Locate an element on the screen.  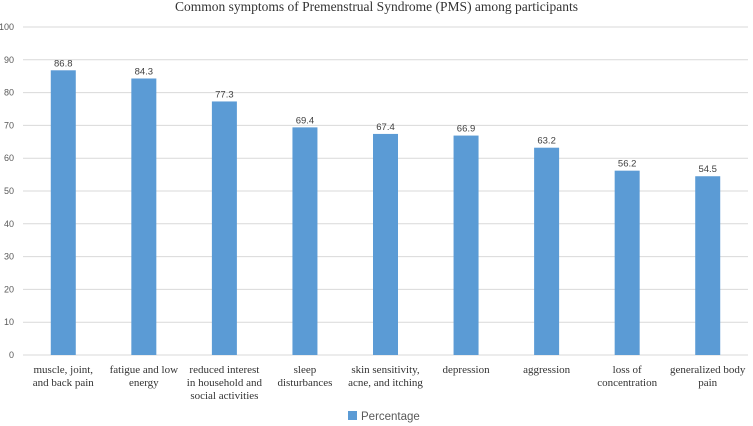
data-label: 63.2 is located at coordinates (546, 141).